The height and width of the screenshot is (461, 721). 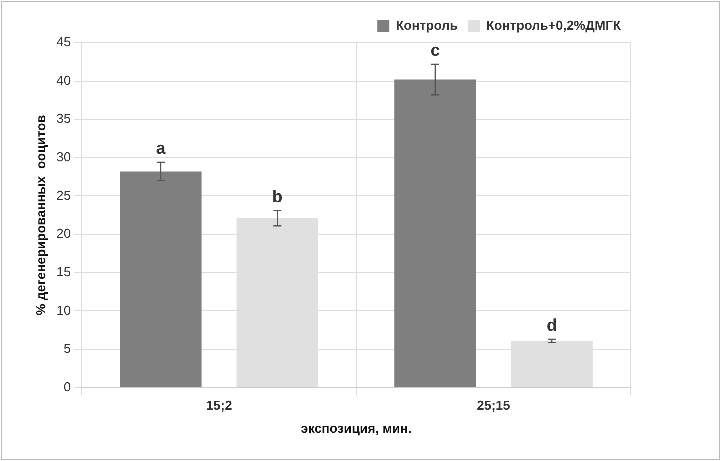 What do you see at coordinates (435, 50) in the screenshot?
I see `data-label: c` at bounding box center [435, 50].